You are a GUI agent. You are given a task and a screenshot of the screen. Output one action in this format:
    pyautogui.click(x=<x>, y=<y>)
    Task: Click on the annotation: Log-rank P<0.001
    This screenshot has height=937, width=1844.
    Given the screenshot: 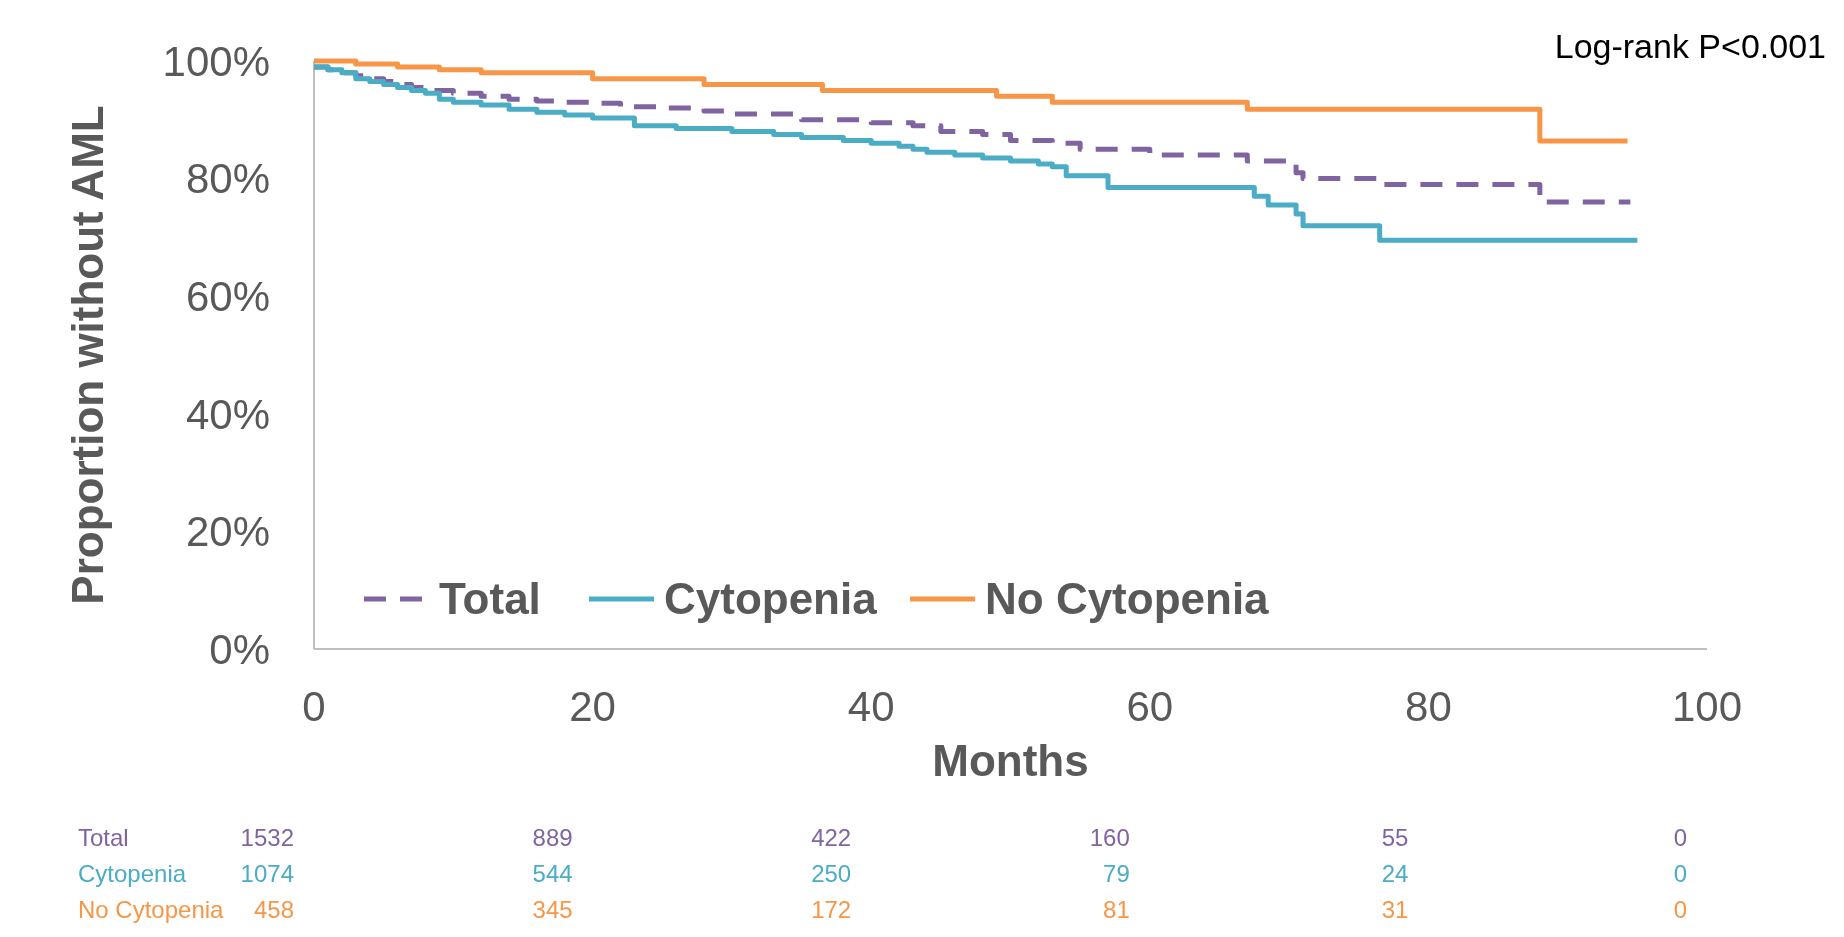 What is the action you would take?
    pyautogui.click(x=1690, y=46)
    